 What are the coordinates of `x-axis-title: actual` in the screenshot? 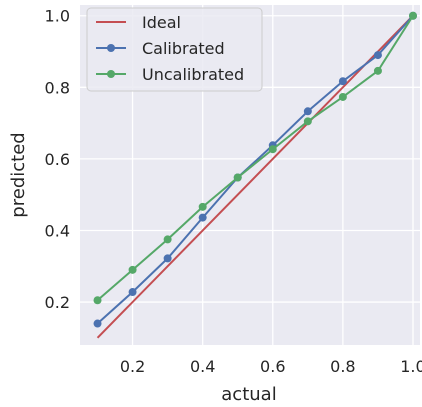 It's located at (248, 394).